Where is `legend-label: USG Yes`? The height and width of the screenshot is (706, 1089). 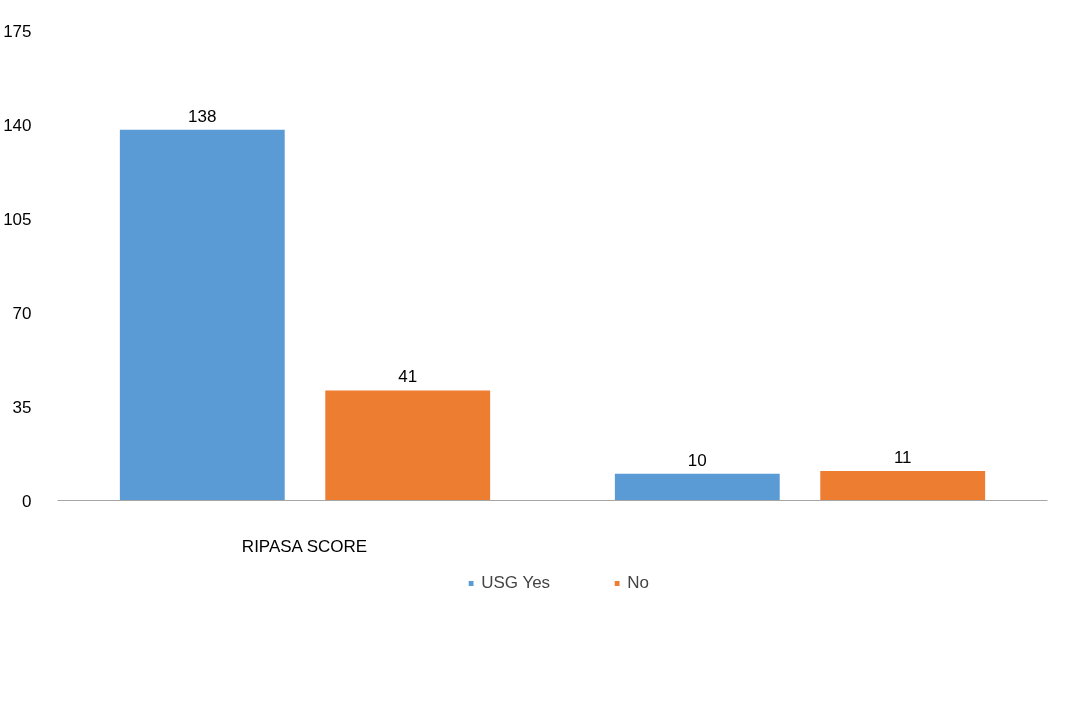 legend-label: USG Yes is located at coordinates (516, 583).